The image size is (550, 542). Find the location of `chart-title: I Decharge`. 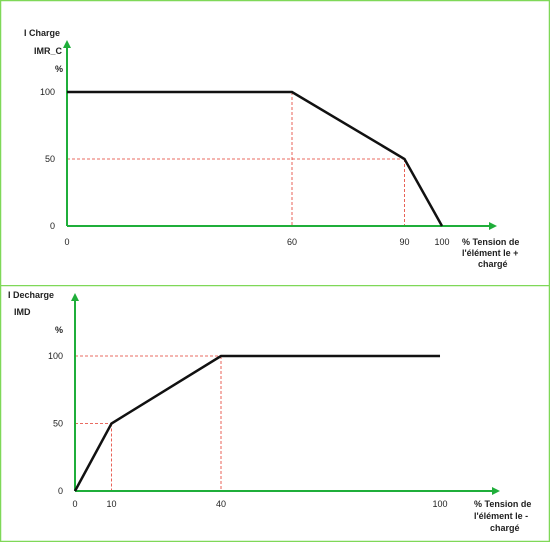

chart-title: I Decharge is located at coordinates (31, 295).